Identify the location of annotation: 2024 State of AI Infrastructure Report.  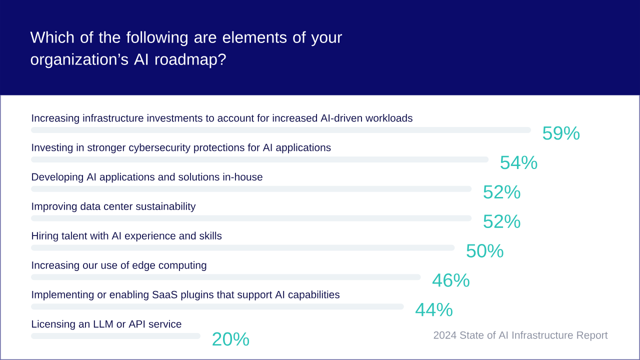
(521, 336).